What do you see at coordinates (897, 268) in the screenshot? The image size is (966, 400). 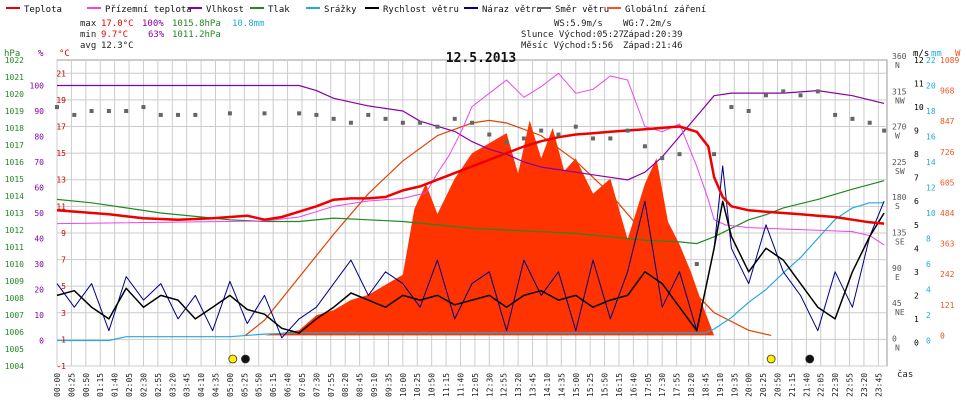 I see `wind-dir-tick-label: 90` at bounding box center [897, 268].